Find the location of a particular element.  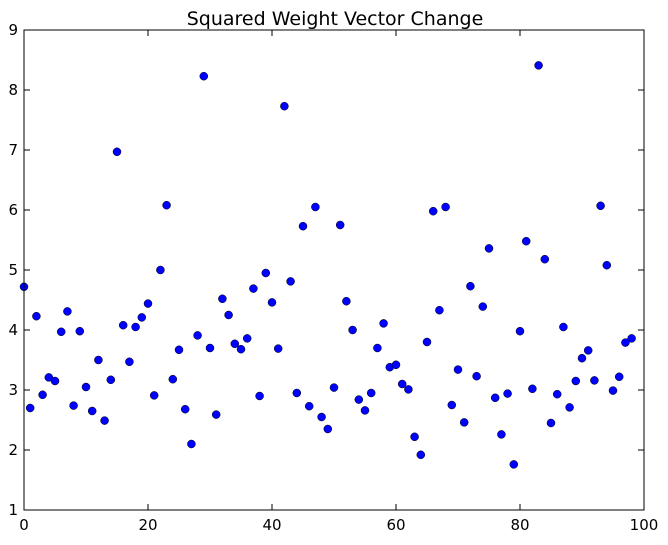

y-tick-label: 9 is located at coordinates (13, 30).